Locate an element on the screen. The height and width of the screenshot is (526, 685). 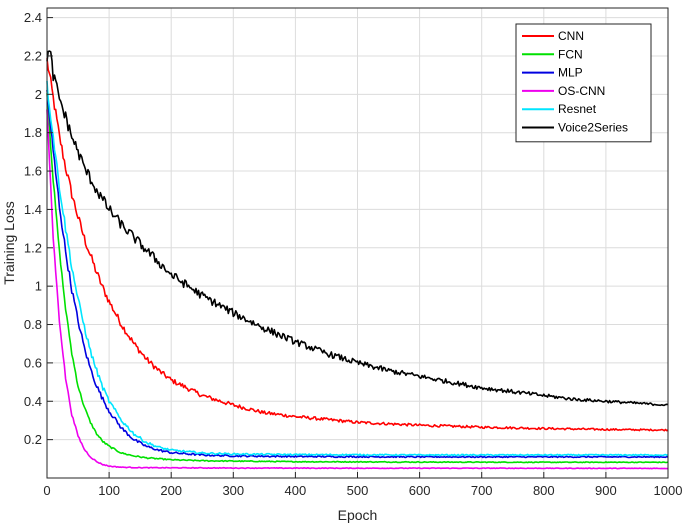
y-axis-title: Training Loss is located at coordinates (9, 243).